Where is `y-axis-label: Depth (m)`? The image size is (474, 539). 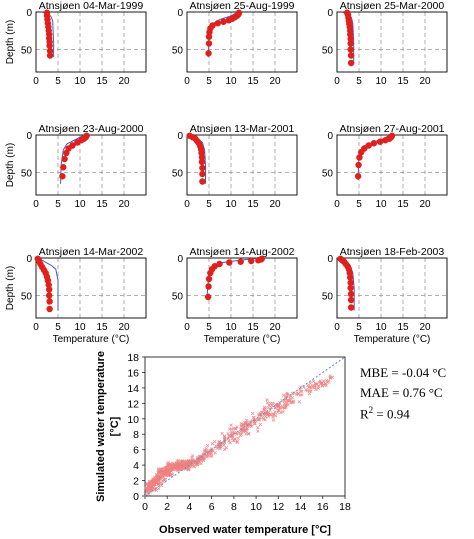 y-axis-label: Depth (m) is located at coordinates (10, 42).